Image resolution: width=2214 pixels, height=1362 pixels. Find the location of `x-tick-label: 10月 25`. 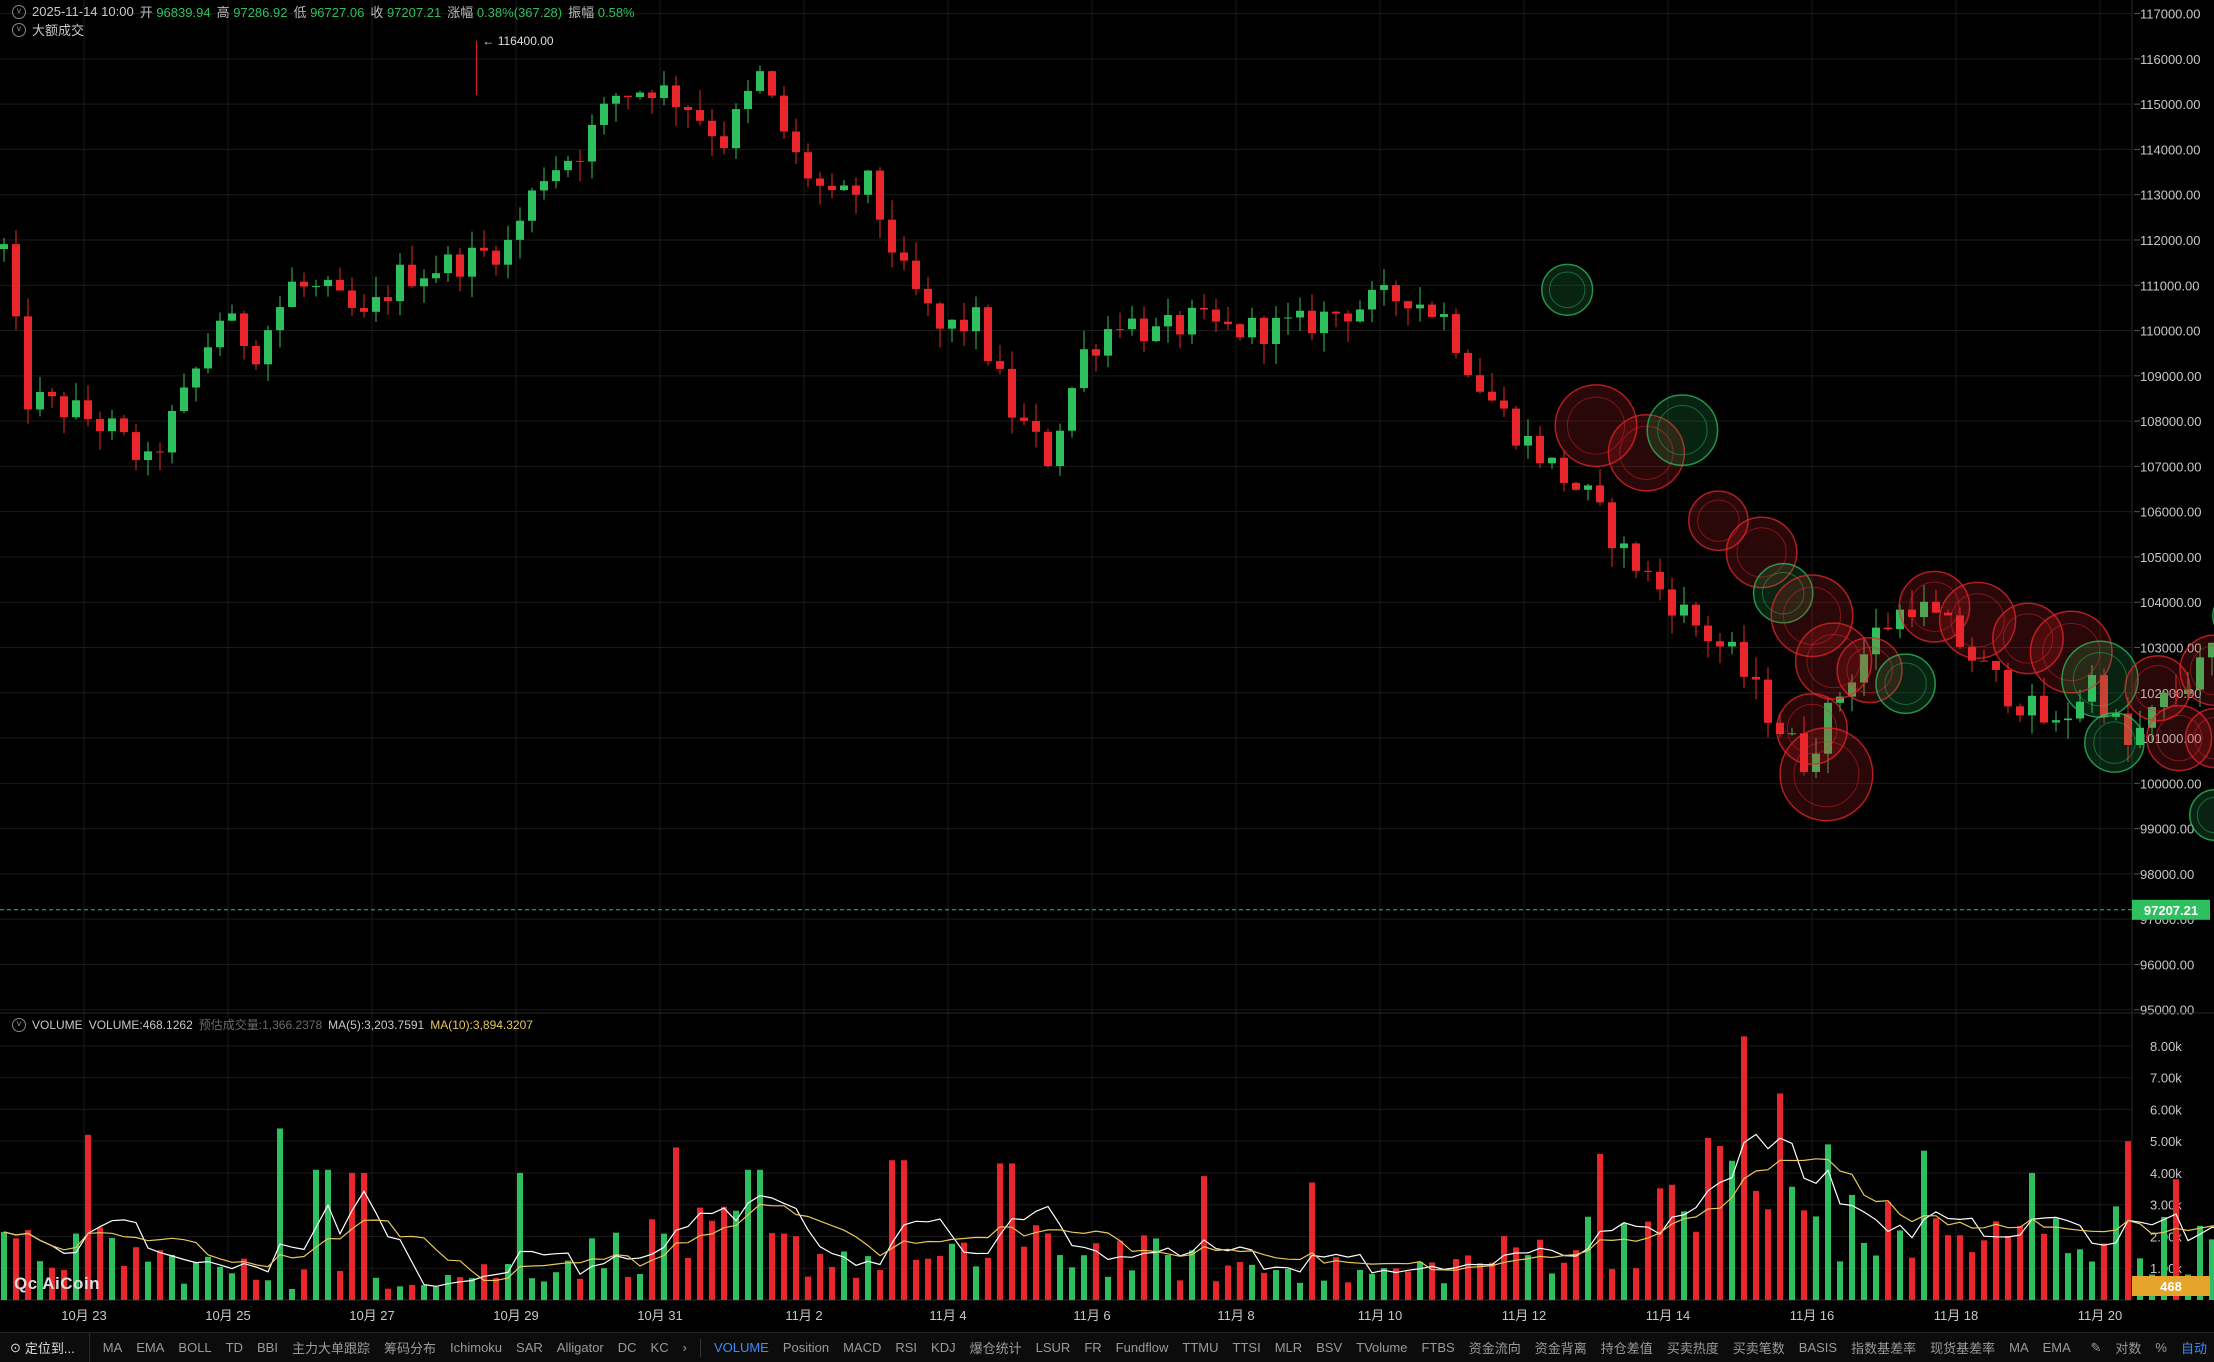

x-tick-label: 10月 25 is located at coordinates (228, 1315).